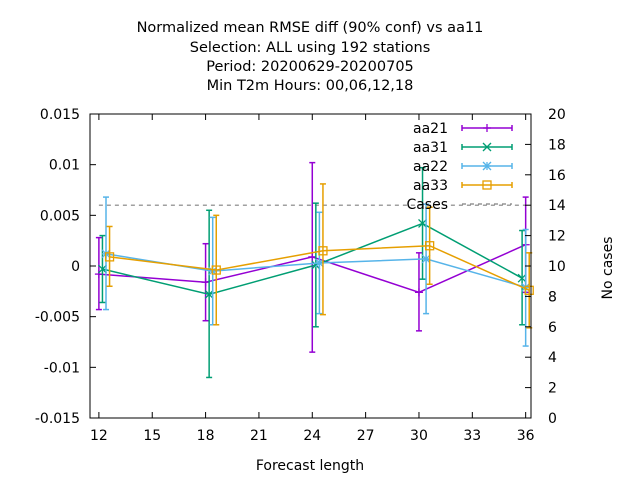 The height and width of the screenshot is (480, 640). Describe the element at coordinates (459, 205) in the screenshot. I see `legend-entry-cases: Cases` at that location.